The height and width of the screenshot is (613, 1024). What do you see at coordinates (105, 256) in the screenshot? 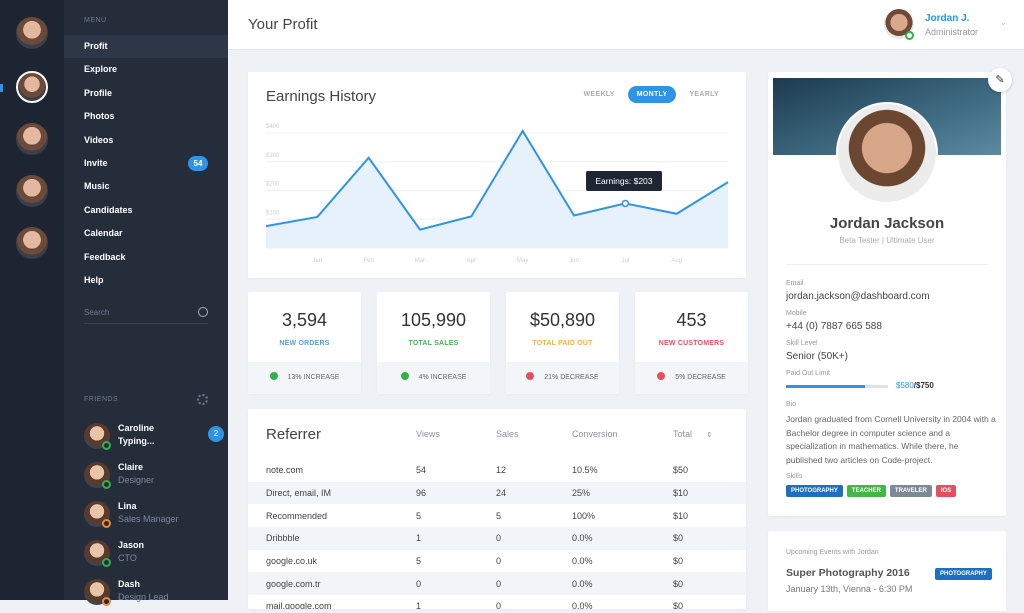
I see `sidebar-item-label: Feedback` at bounding box center [105, 256].